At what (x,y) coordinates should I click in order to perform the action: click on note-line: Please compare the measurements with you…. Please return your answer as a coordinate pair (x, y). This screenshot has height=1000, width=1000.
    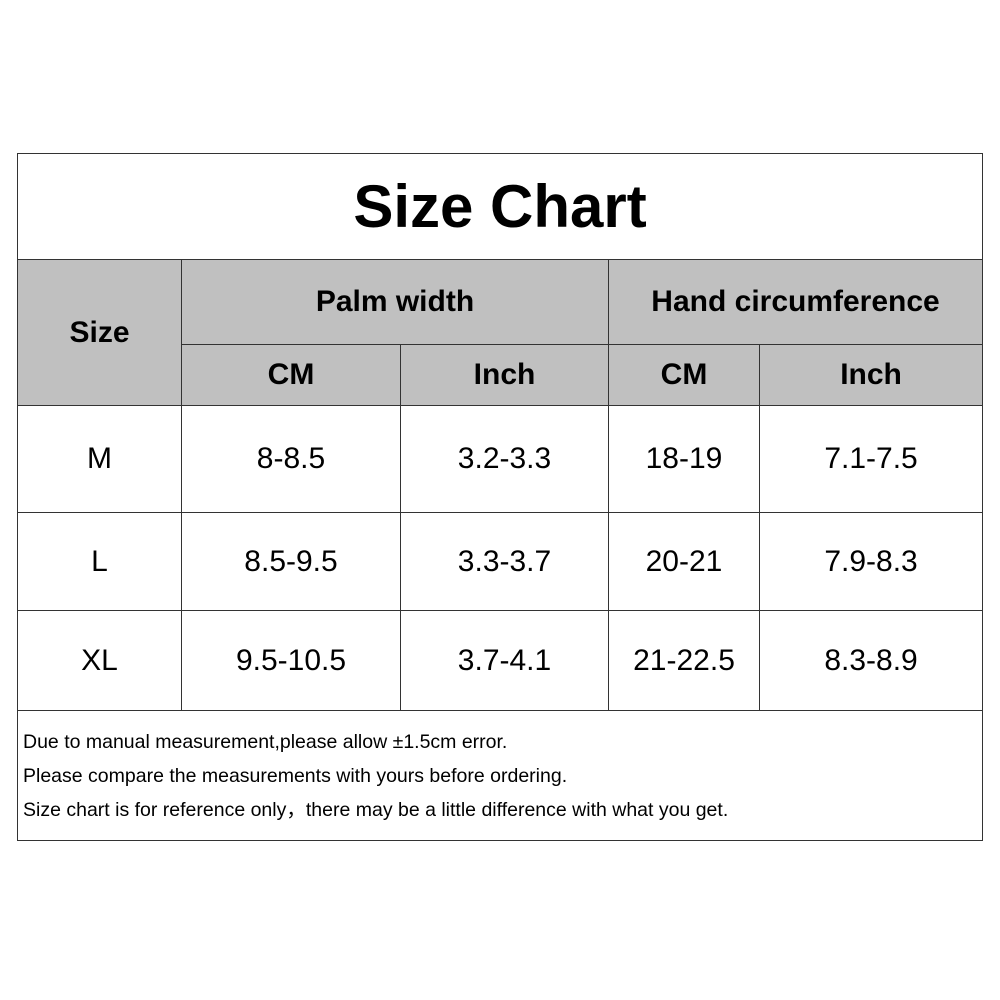
    Looking at the image, I should click on (295, 775).